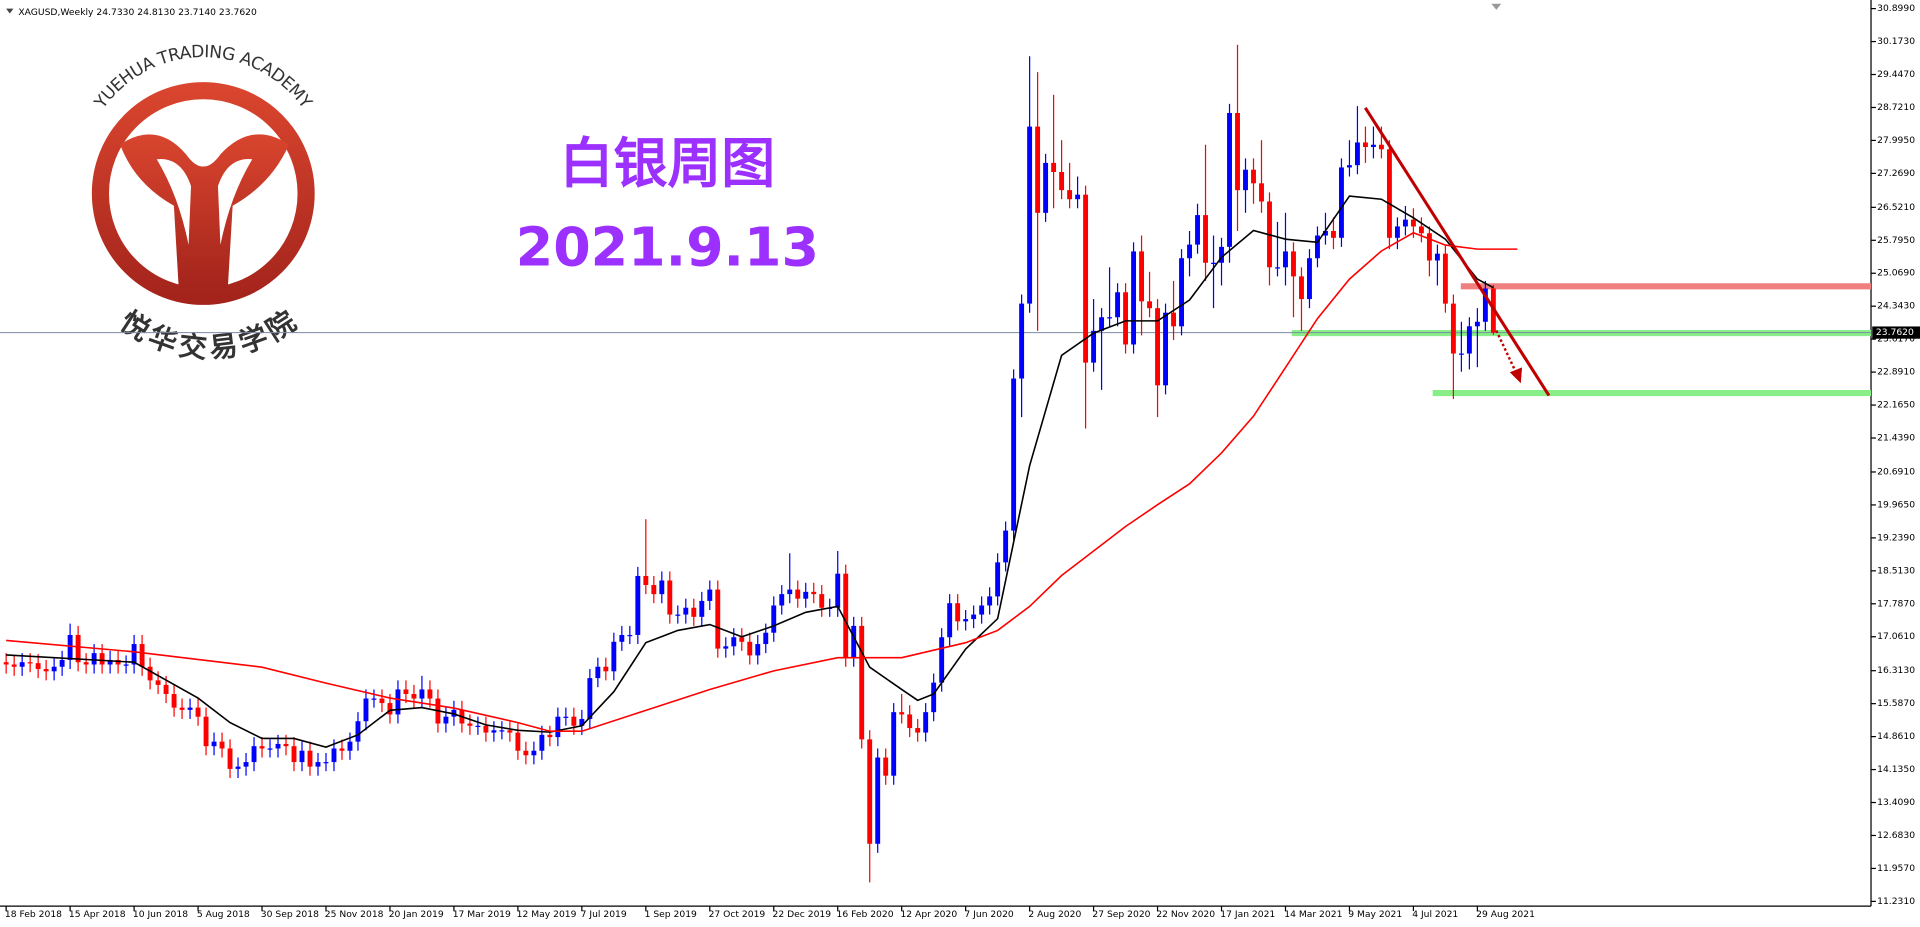  Describe the element at coordinates (1896, 438) in the screenshot. I see `y-tick-label: 21.4390` at that location.